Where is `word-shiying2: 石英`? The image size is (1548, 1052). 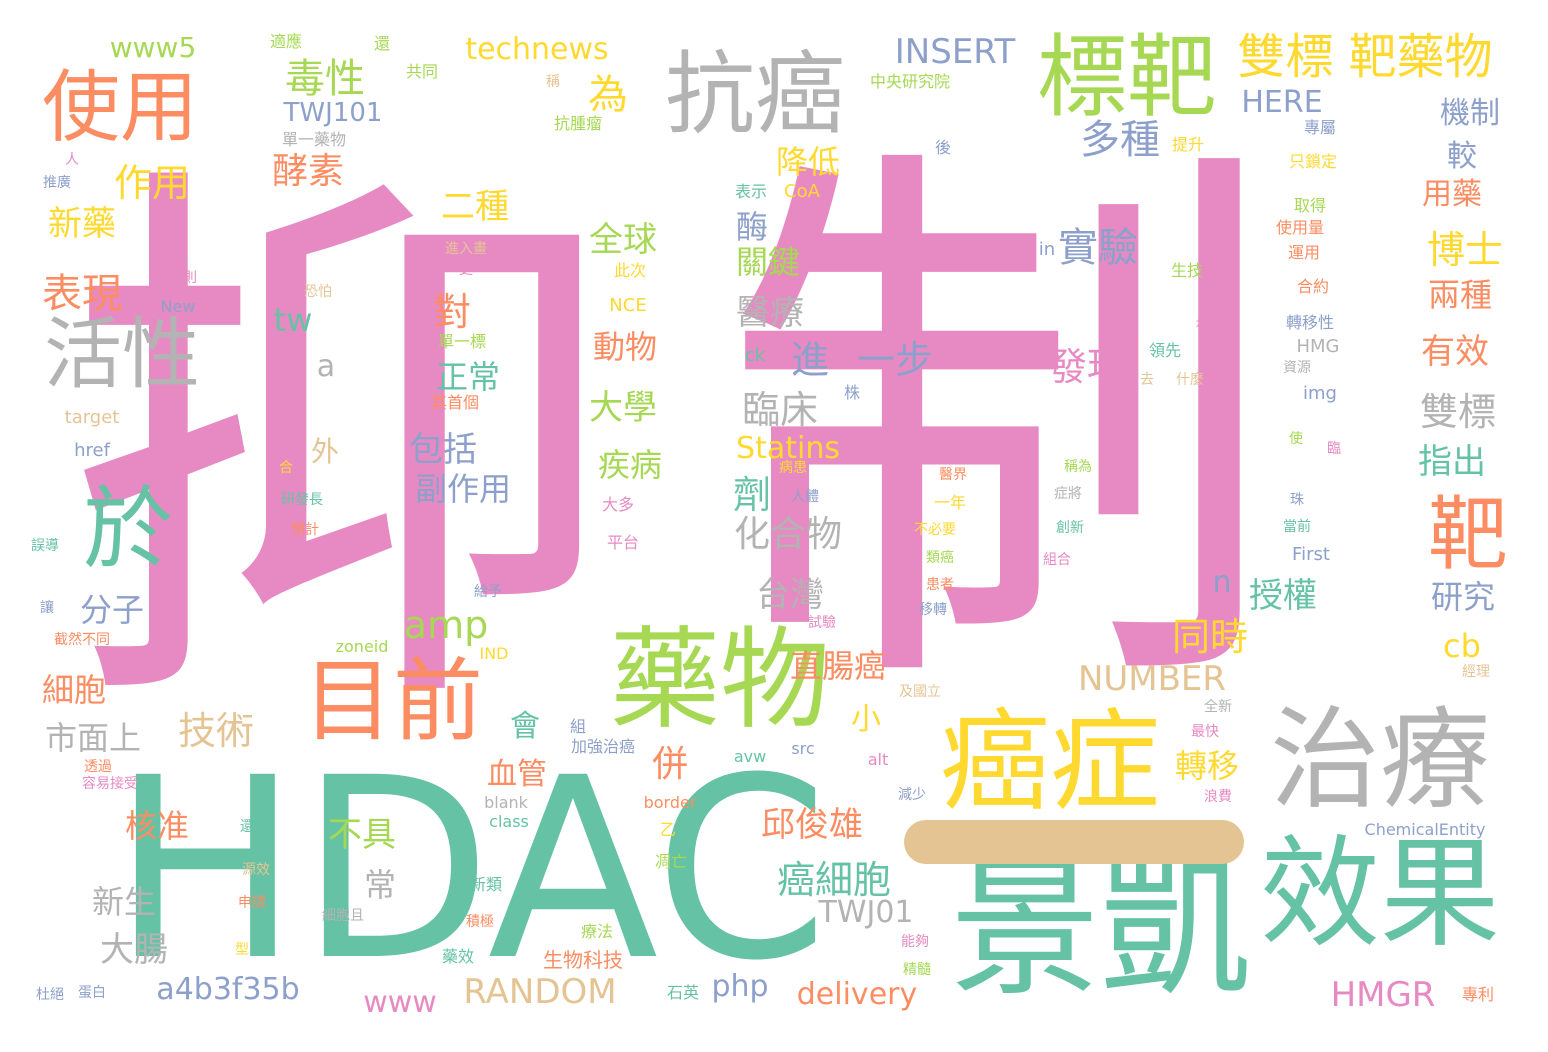 word-shiying2: 石英 is located at coordinates (683, 992).